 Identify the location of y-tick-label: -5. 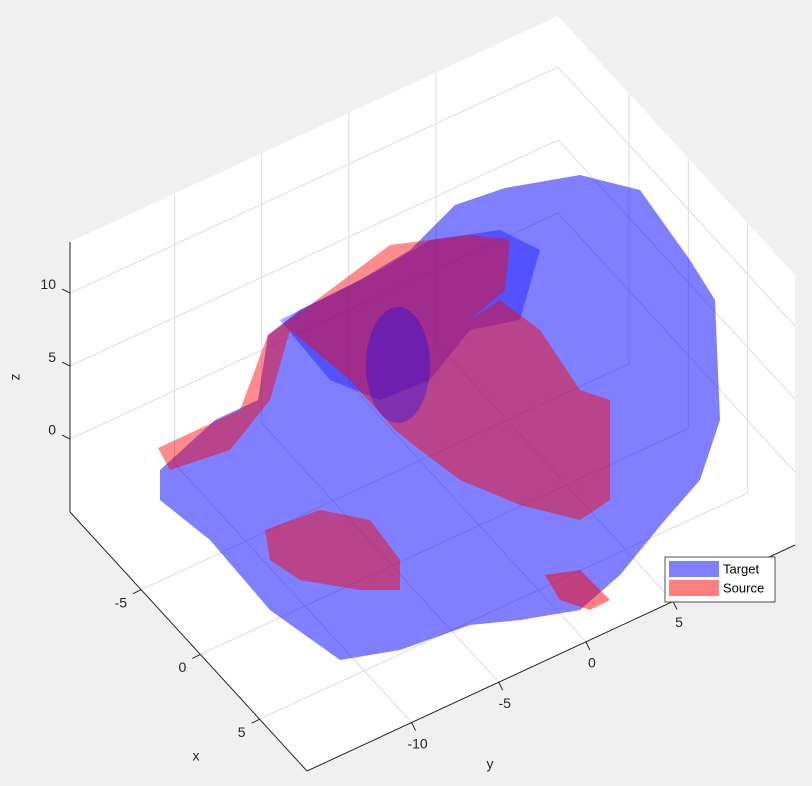
(504, 703).